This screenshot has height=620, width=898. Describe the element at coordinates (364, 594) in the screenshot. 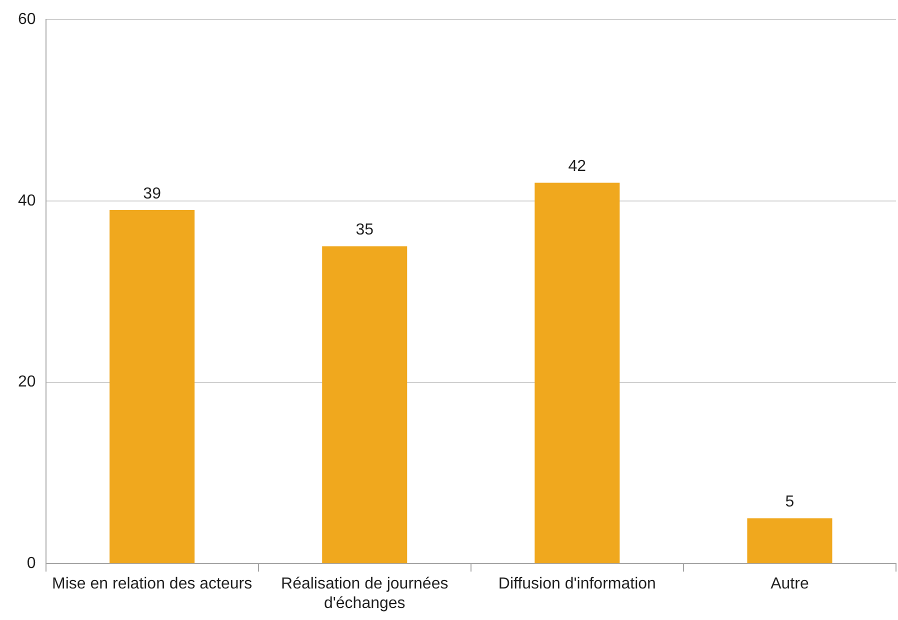

I see `x-tick-label: Réalisation de journées d'échanges` at that location.